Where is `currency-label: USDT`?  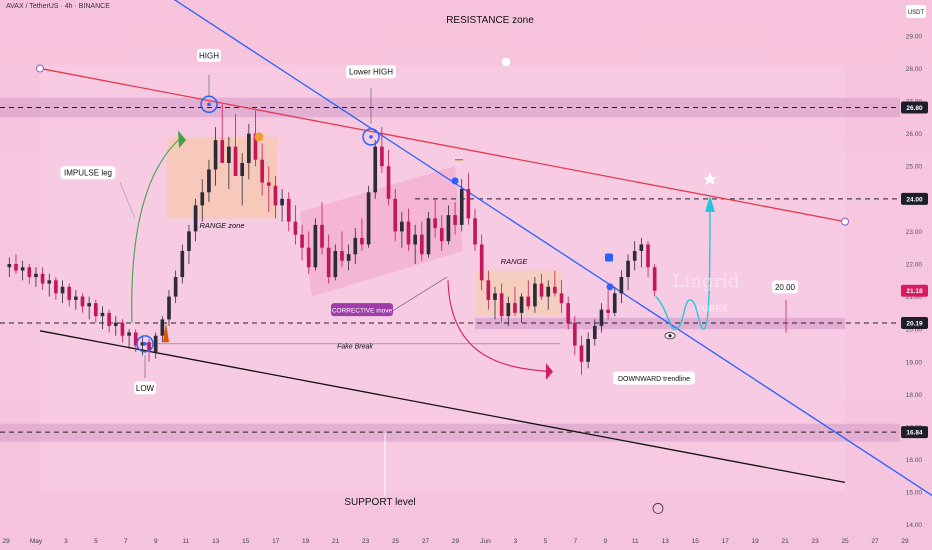 currency-label: USDT is located at coordinates (916, 13).